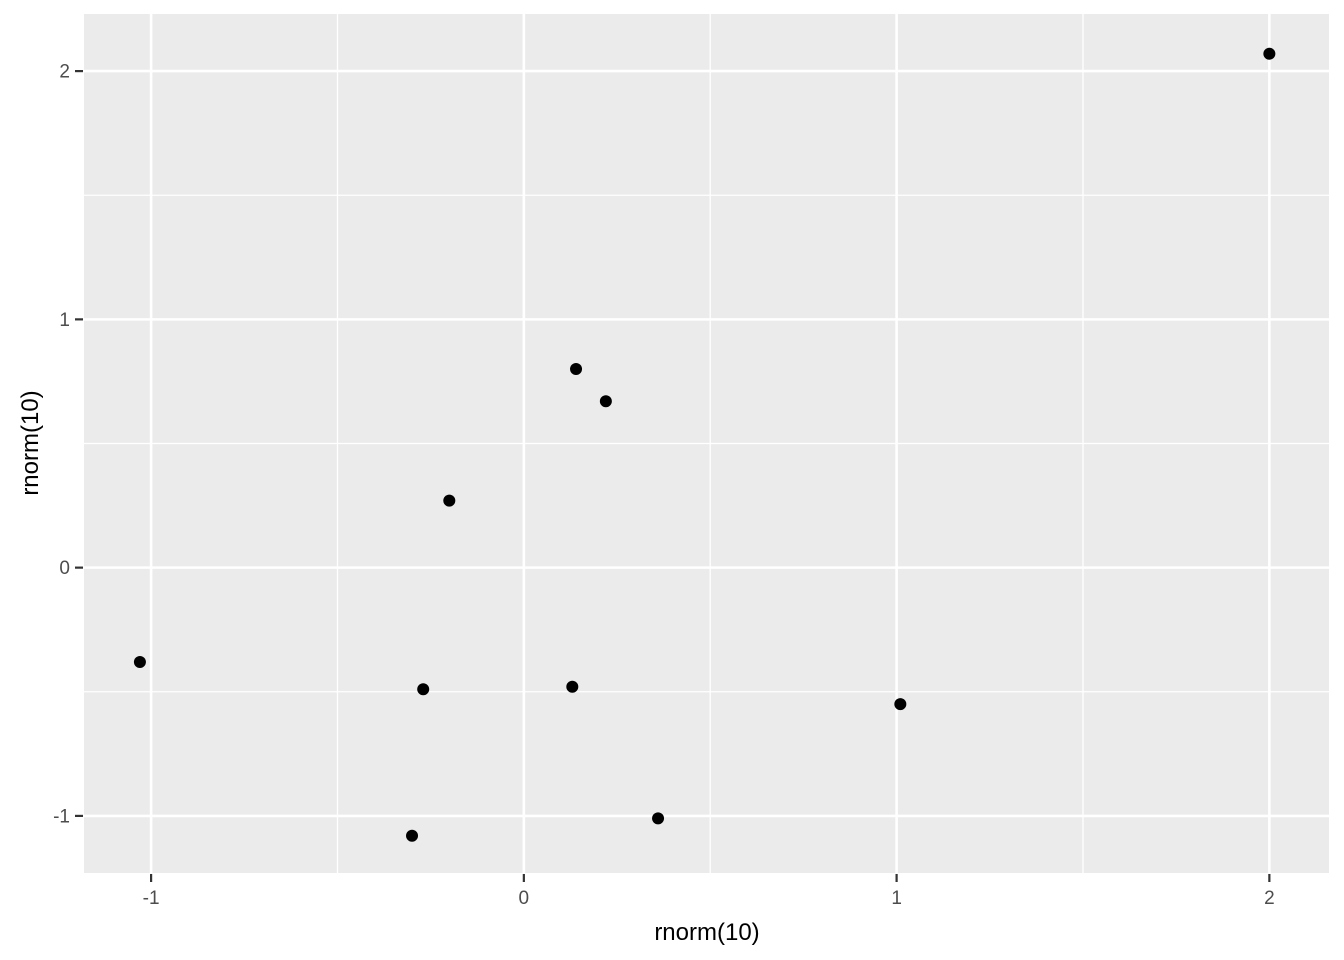  Describe the element at coordinates (524, 898) in the screenshot. I see `x-tick-label: 0` at that location.